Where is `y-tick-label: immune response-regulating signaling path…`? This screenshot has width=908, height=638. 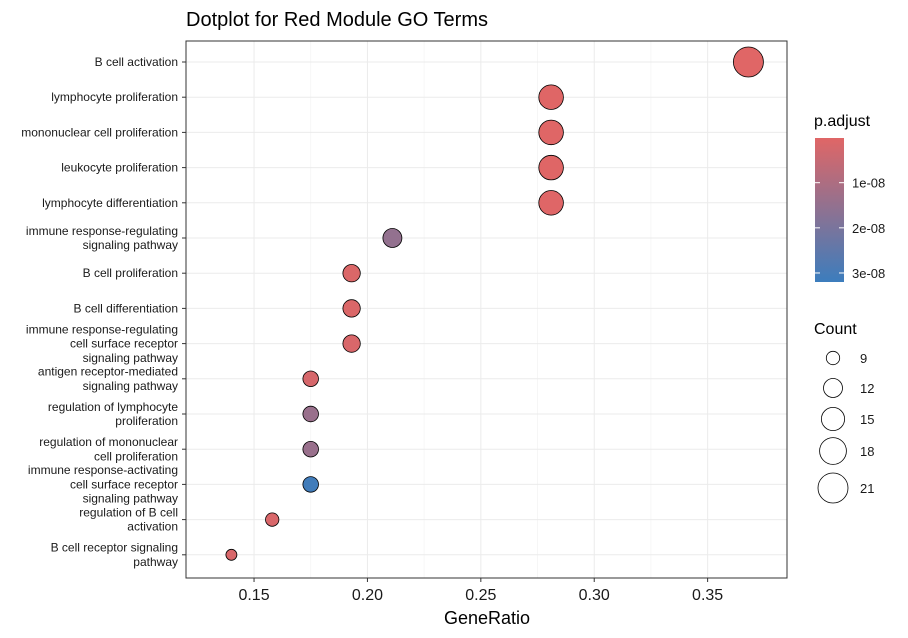 y-tick-label: immune response-regulating signaling path… is located at coordinates (102, 238).